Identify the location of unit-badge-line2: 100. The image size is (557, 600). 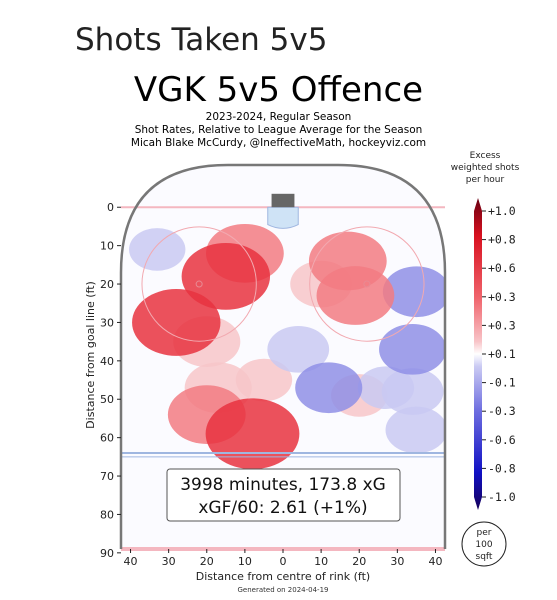
(483, 545).